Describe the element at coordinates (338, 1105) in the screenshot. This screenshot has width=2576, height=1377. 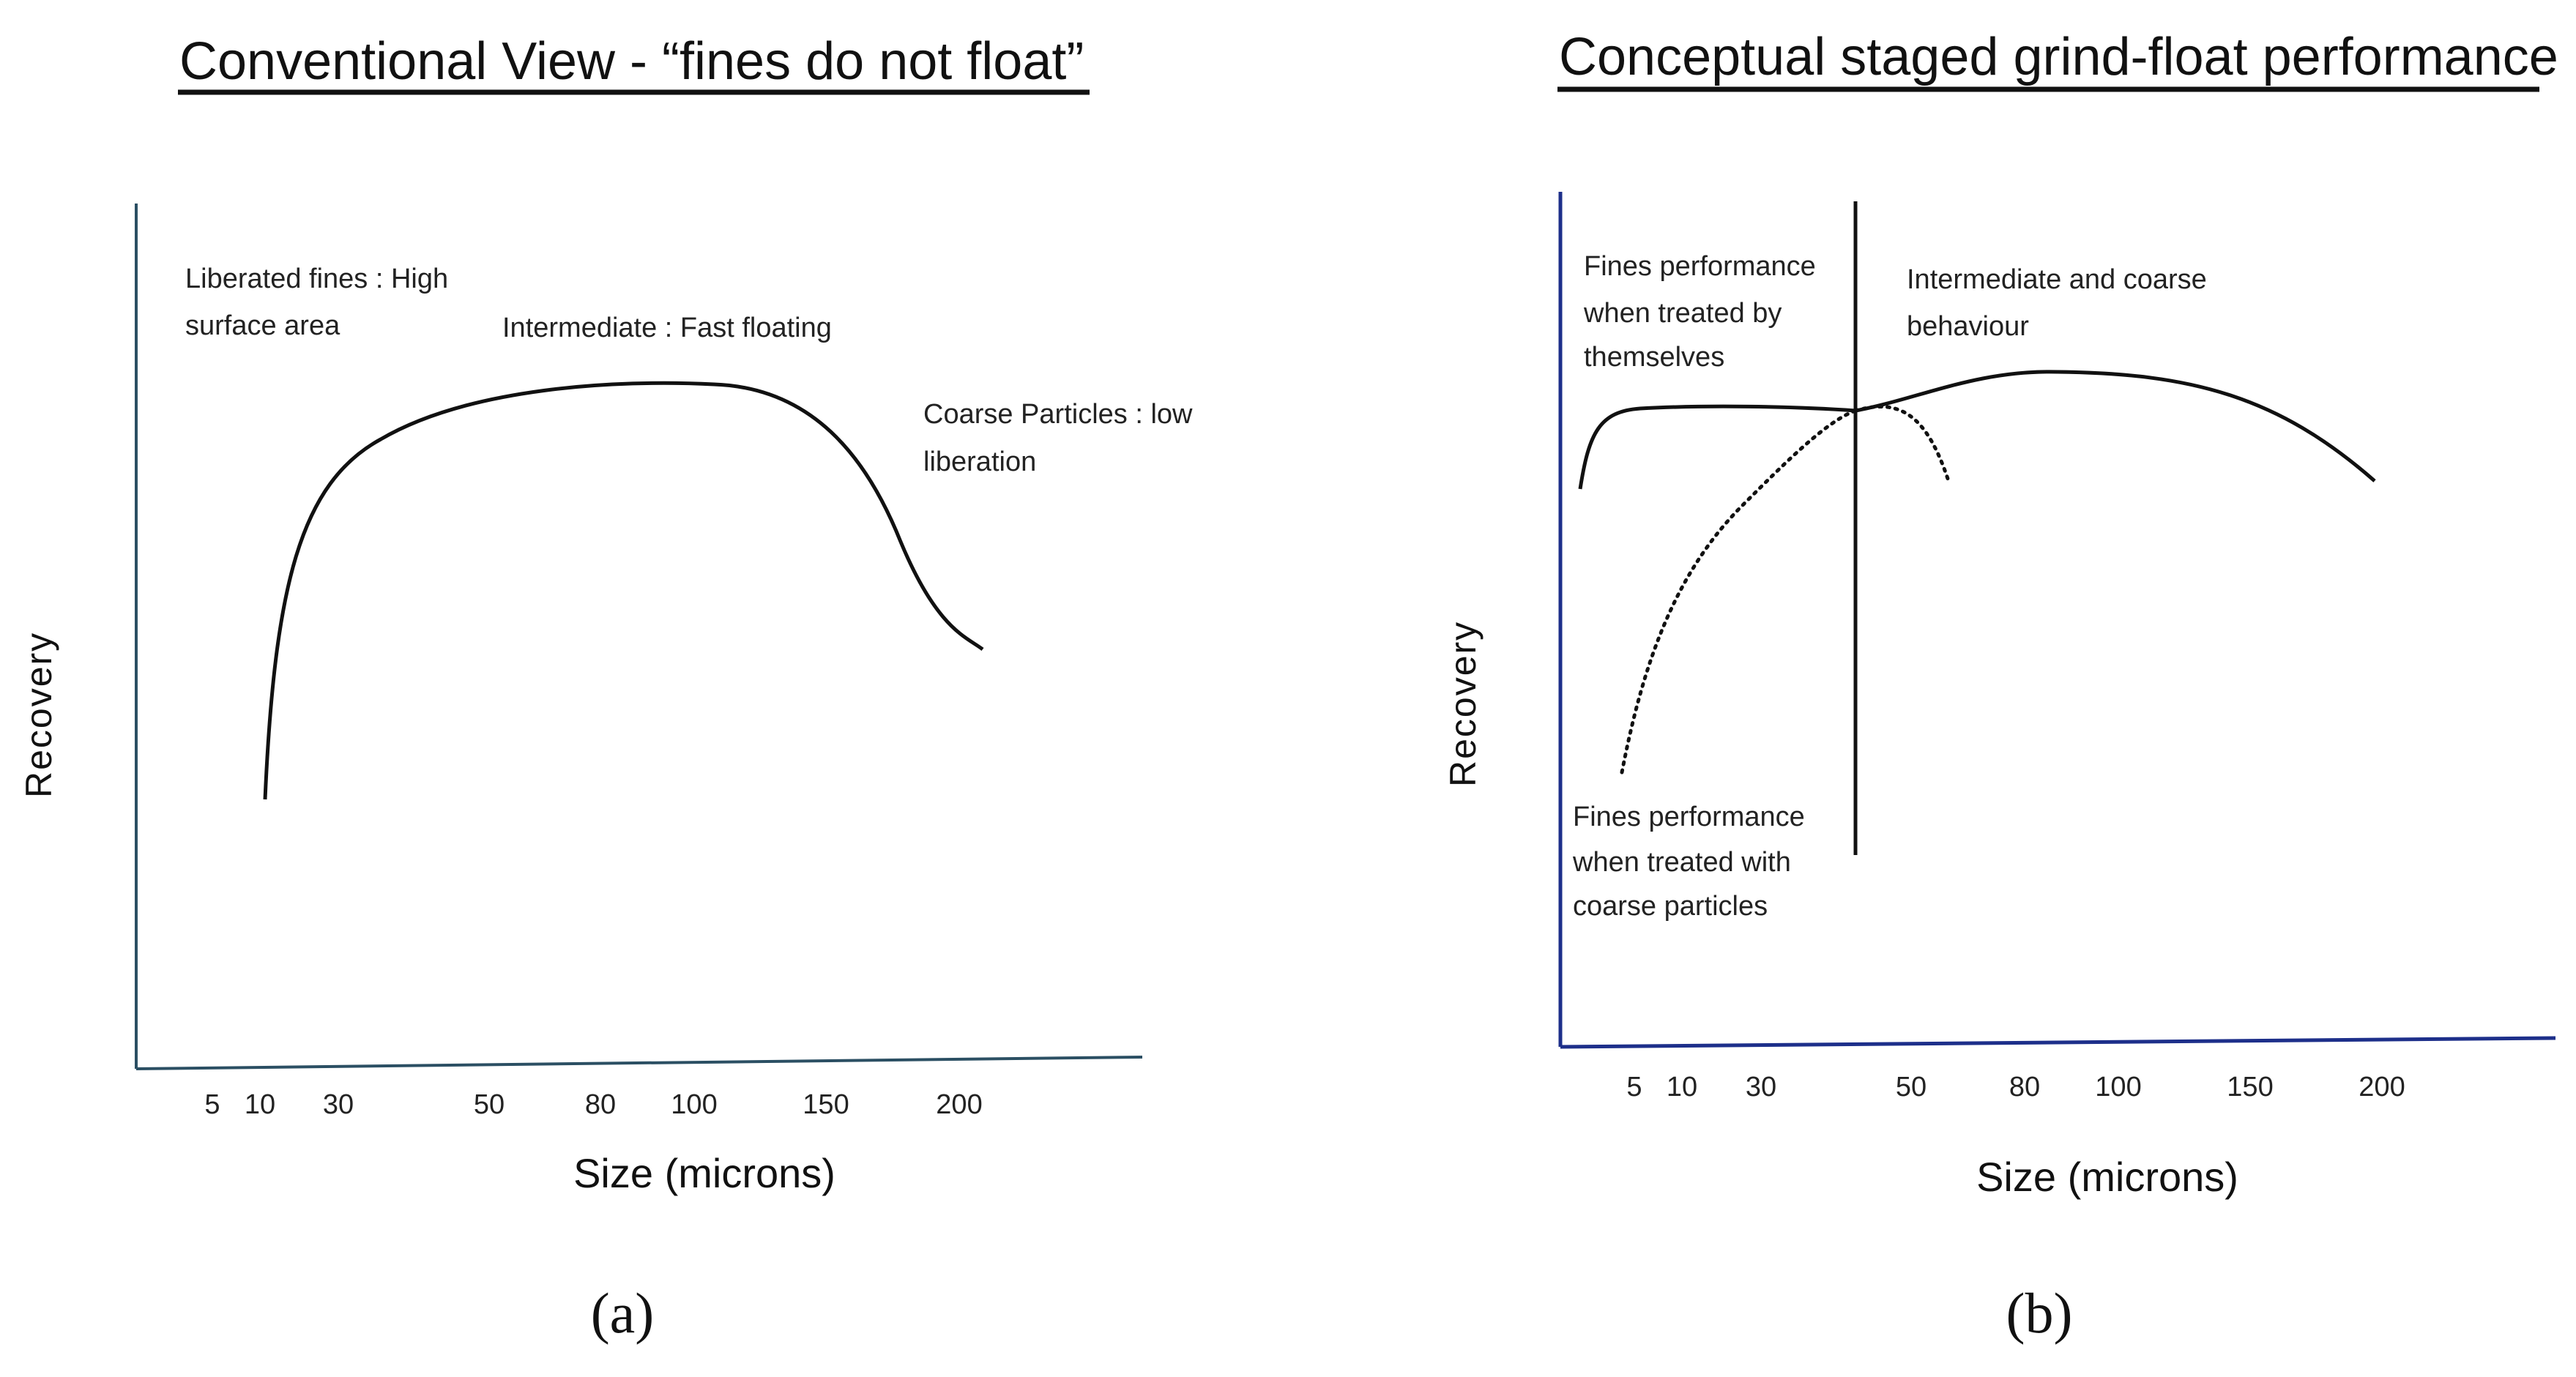
I see `panel-a-tick: 30` at that location.